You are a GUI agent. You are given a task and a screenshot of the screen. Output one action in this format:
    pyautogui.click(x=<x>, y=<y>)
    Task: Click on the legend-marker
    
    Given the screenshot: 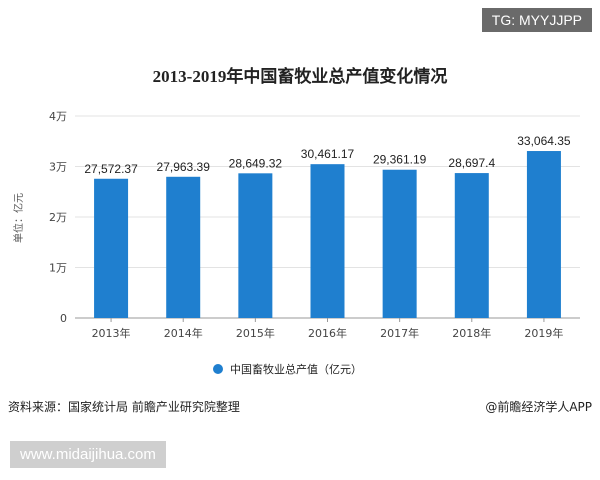 What is the action you would take?
    pyautogui.click(x=218, y=369)
    